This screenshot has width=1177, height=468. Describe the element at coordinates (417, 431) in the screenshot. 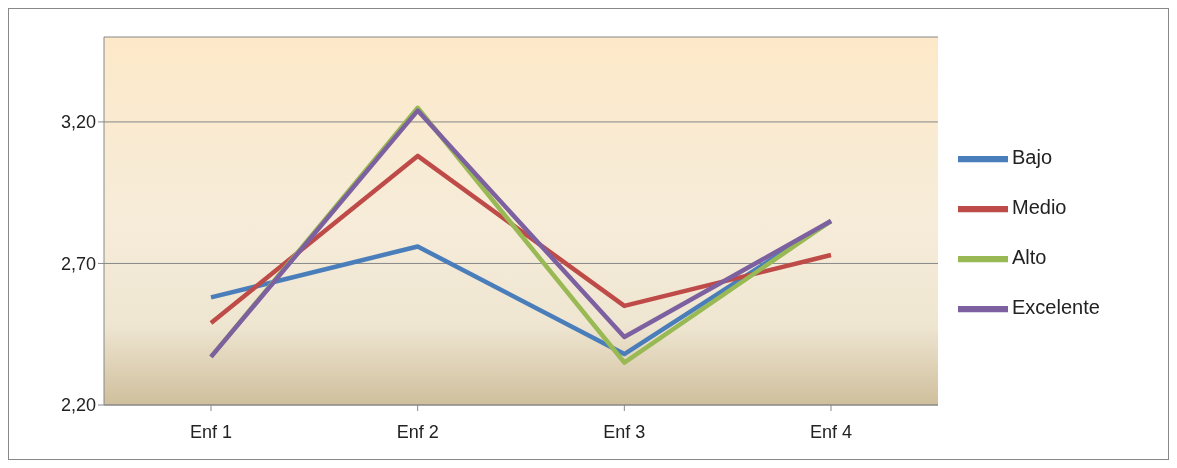

I see `x-tick-label: Enf 2` at that location.